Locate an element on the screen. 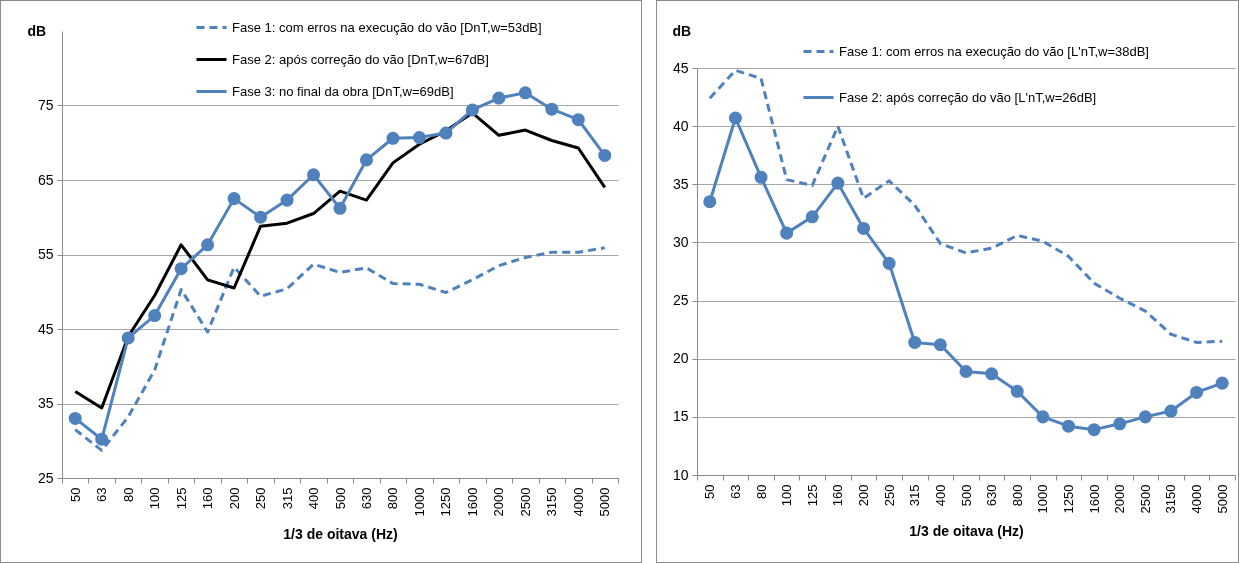 This screenshot has width=1239, height=563. y-tick-label: 30 is located at coordinates (680, 241).